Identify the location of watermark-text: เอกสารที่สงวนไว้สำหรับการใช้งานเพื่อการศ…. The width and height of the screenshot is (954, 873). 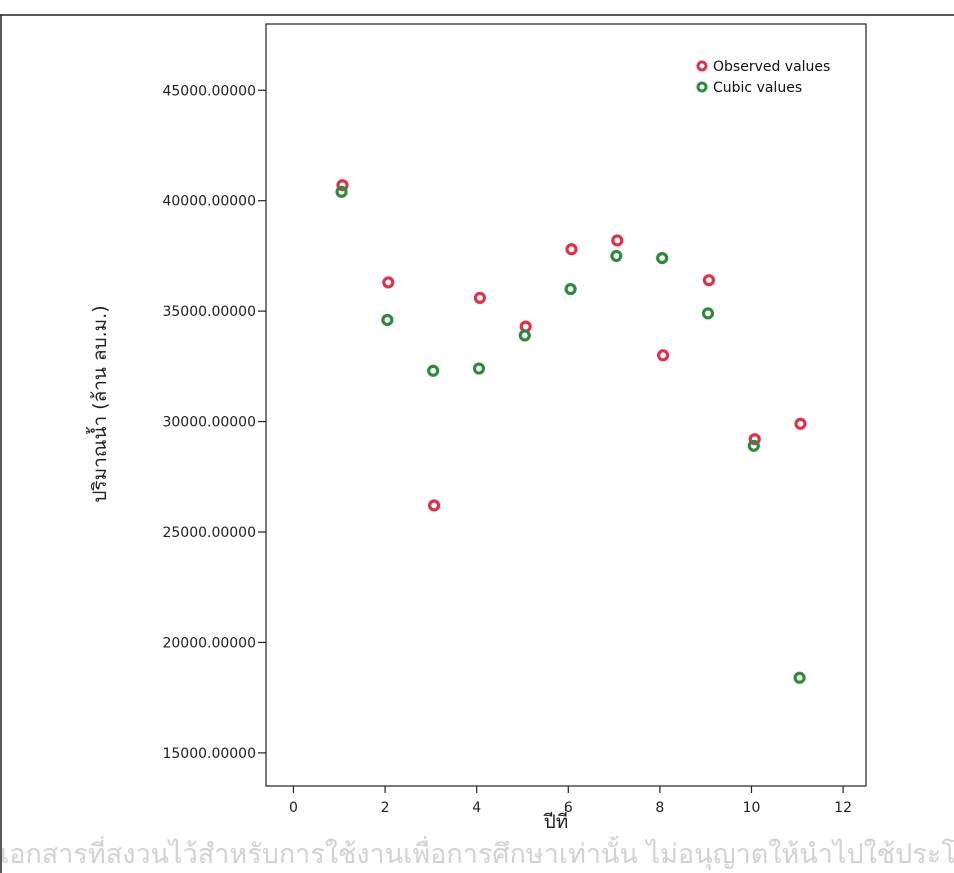
(477, 854).